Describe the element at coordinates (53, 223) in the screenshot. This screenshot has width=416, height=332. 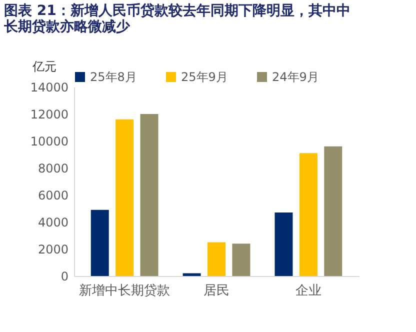
I see `y-tick-label: 4000` at that location.